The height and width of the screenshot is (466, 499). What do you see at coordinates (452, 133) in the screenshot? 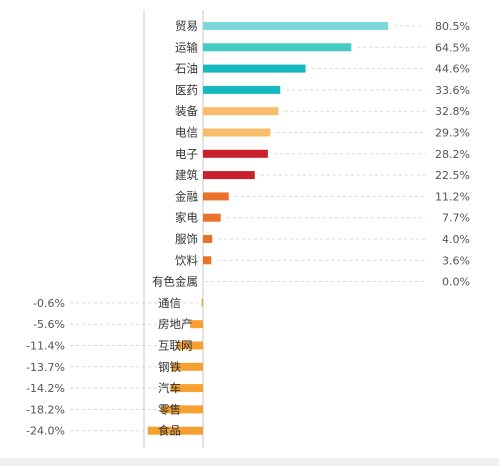
I see `value-label: 29.3%` at bounding box center [452, 133].